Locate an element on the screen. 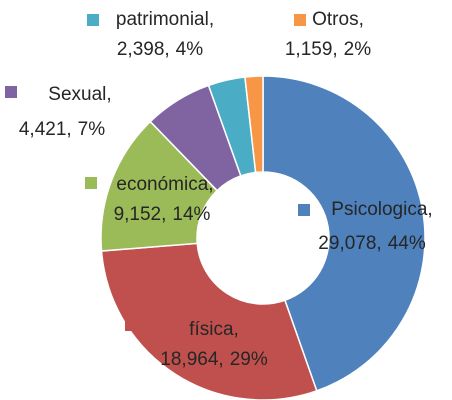  data-label: 9,152, 14% is located at coordinates (162, 214).